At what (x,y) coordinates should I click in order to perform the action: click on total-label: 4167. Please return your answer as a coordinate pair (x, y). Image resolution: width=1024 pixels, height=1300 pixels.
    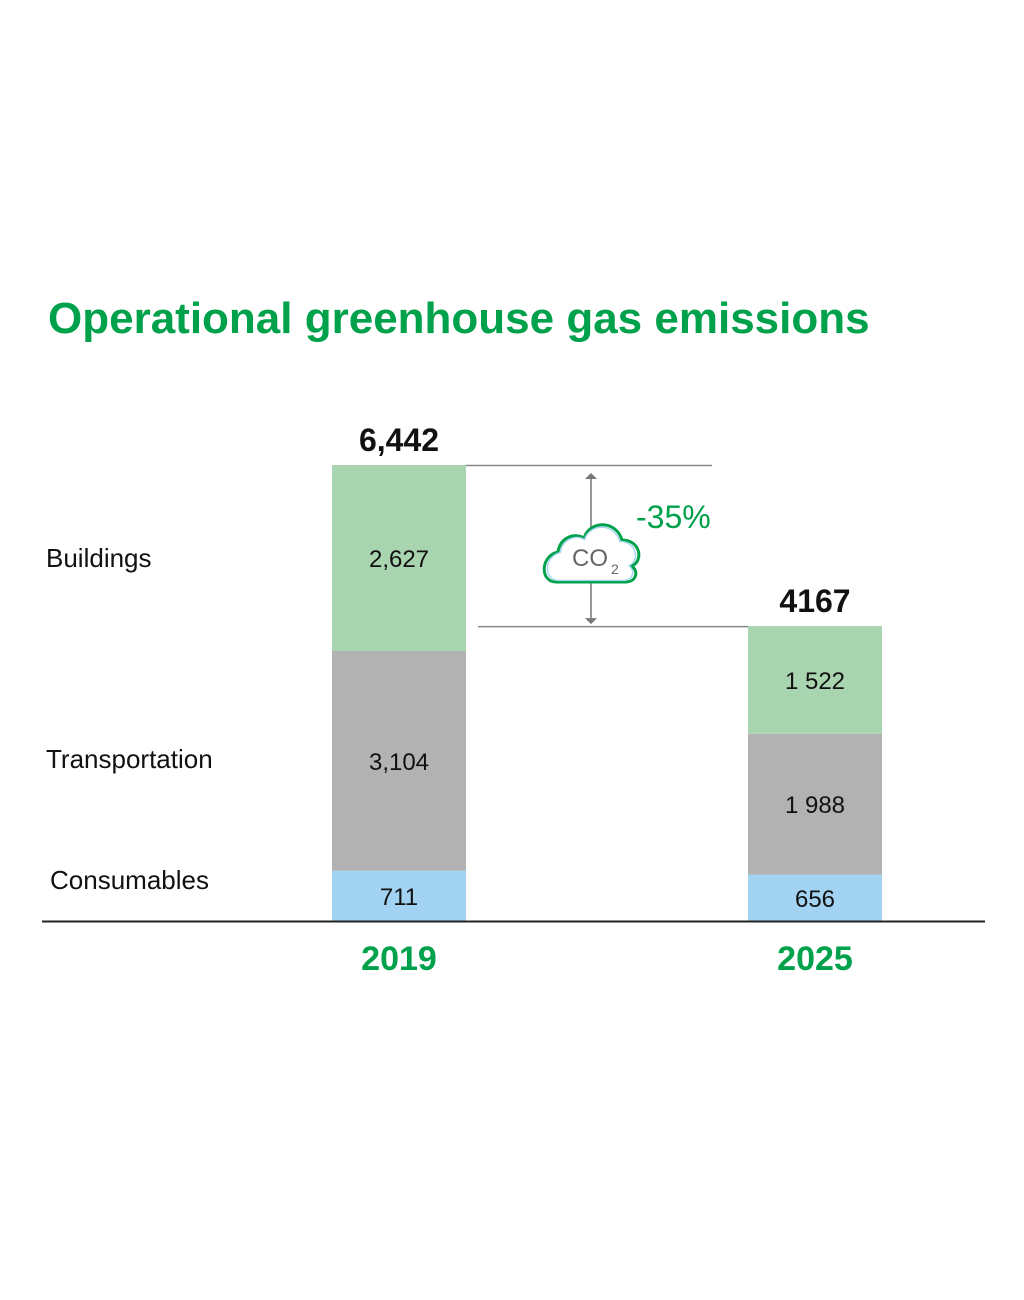
    Looking at the image, I should click on (814, 601).